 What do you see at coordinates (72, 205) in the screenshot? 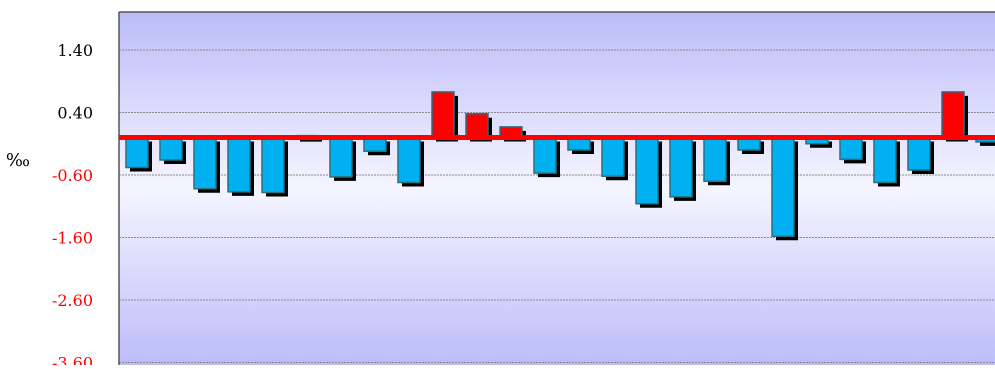
I see `y-axis-ticks: 1.40 0.40 -0.60 -1.60 -2.60 -3.60` at bounding box center [72, 205].